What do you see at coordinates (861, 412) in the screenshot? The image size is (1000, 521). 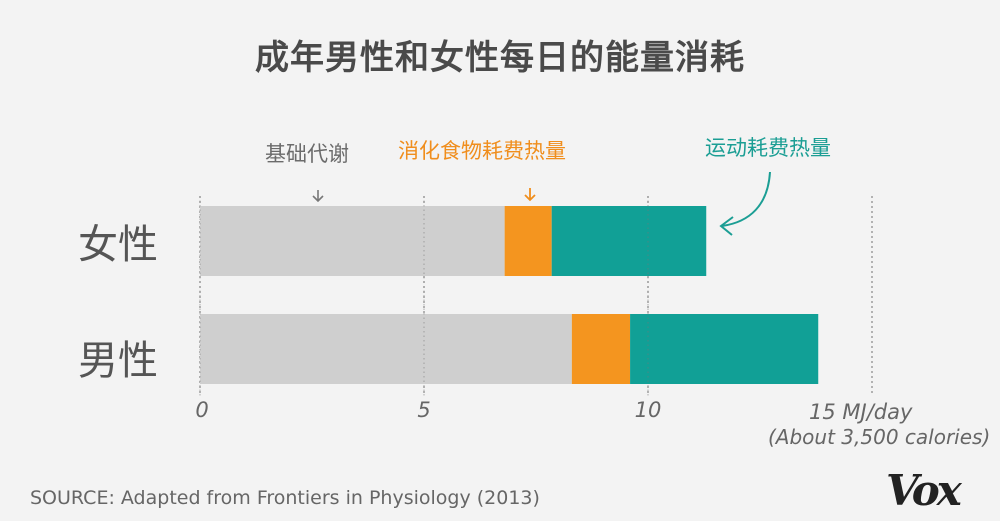 I see `x-axis-unit-label: 15 MJ/day` at bounding box center [861, 412].